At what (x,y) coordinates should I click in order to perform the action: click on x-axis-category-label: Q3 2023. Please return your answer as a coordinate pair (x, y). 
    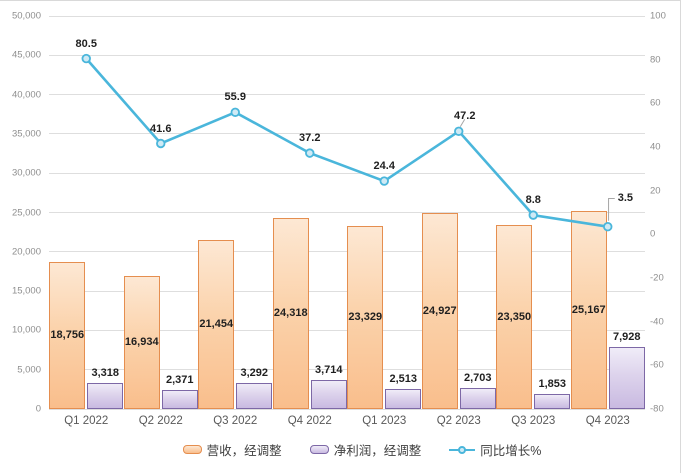
    Looking at the image, I should click on (533, 421).